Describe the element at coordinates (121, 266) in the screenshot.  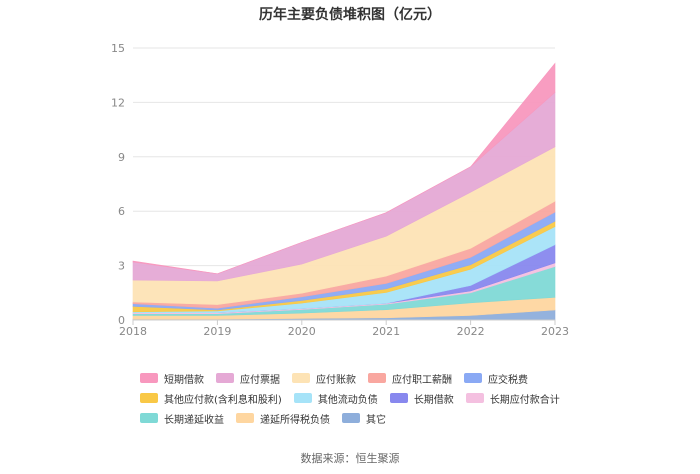
I see `y-tick-label: 3` at that location.